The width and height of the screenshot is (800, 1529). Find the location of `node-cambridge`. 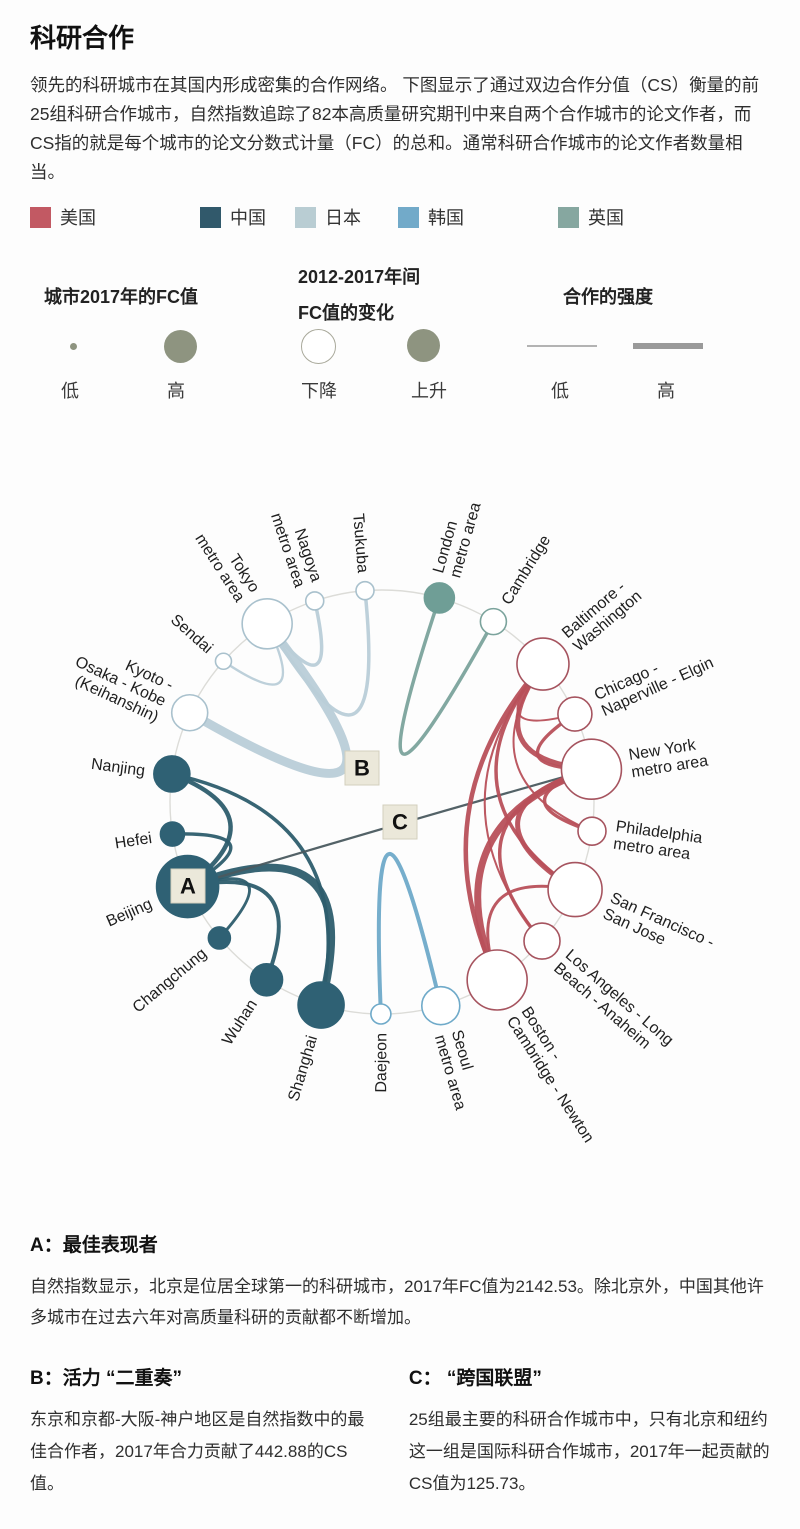

node-cambridge is located at coordinates (493, 621).